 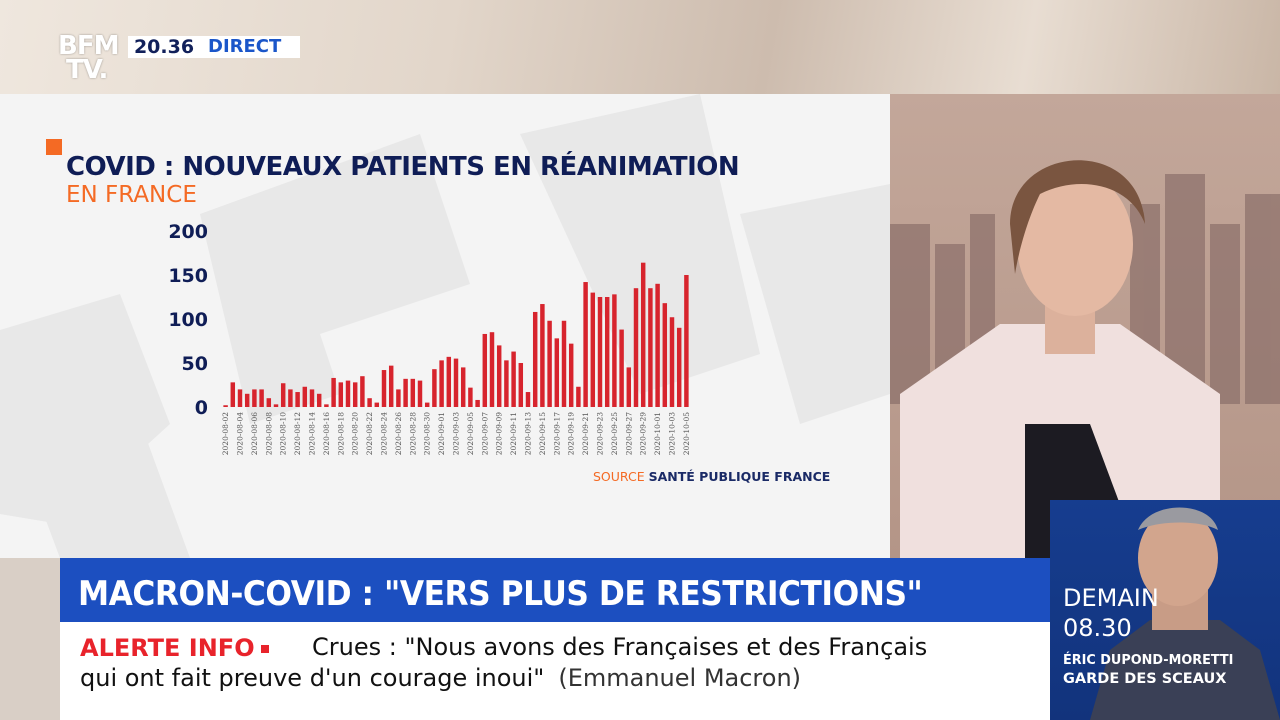 I want to click on chart-source: SOURCE SANTÉ PUBLIQUE FRANCE, so click(x=711, y=476).